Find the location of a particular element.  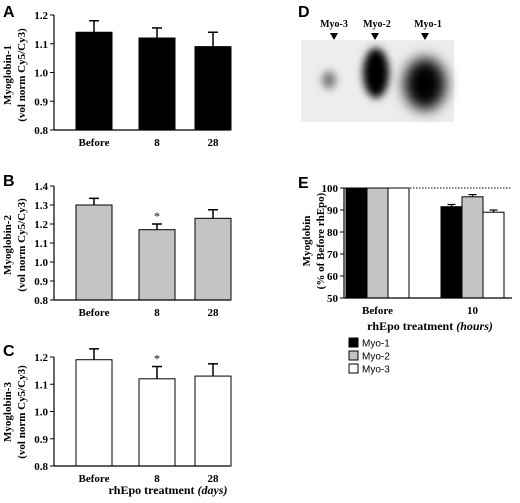

x-tick-label-e-0: Before is located at coordinates (377, 311).